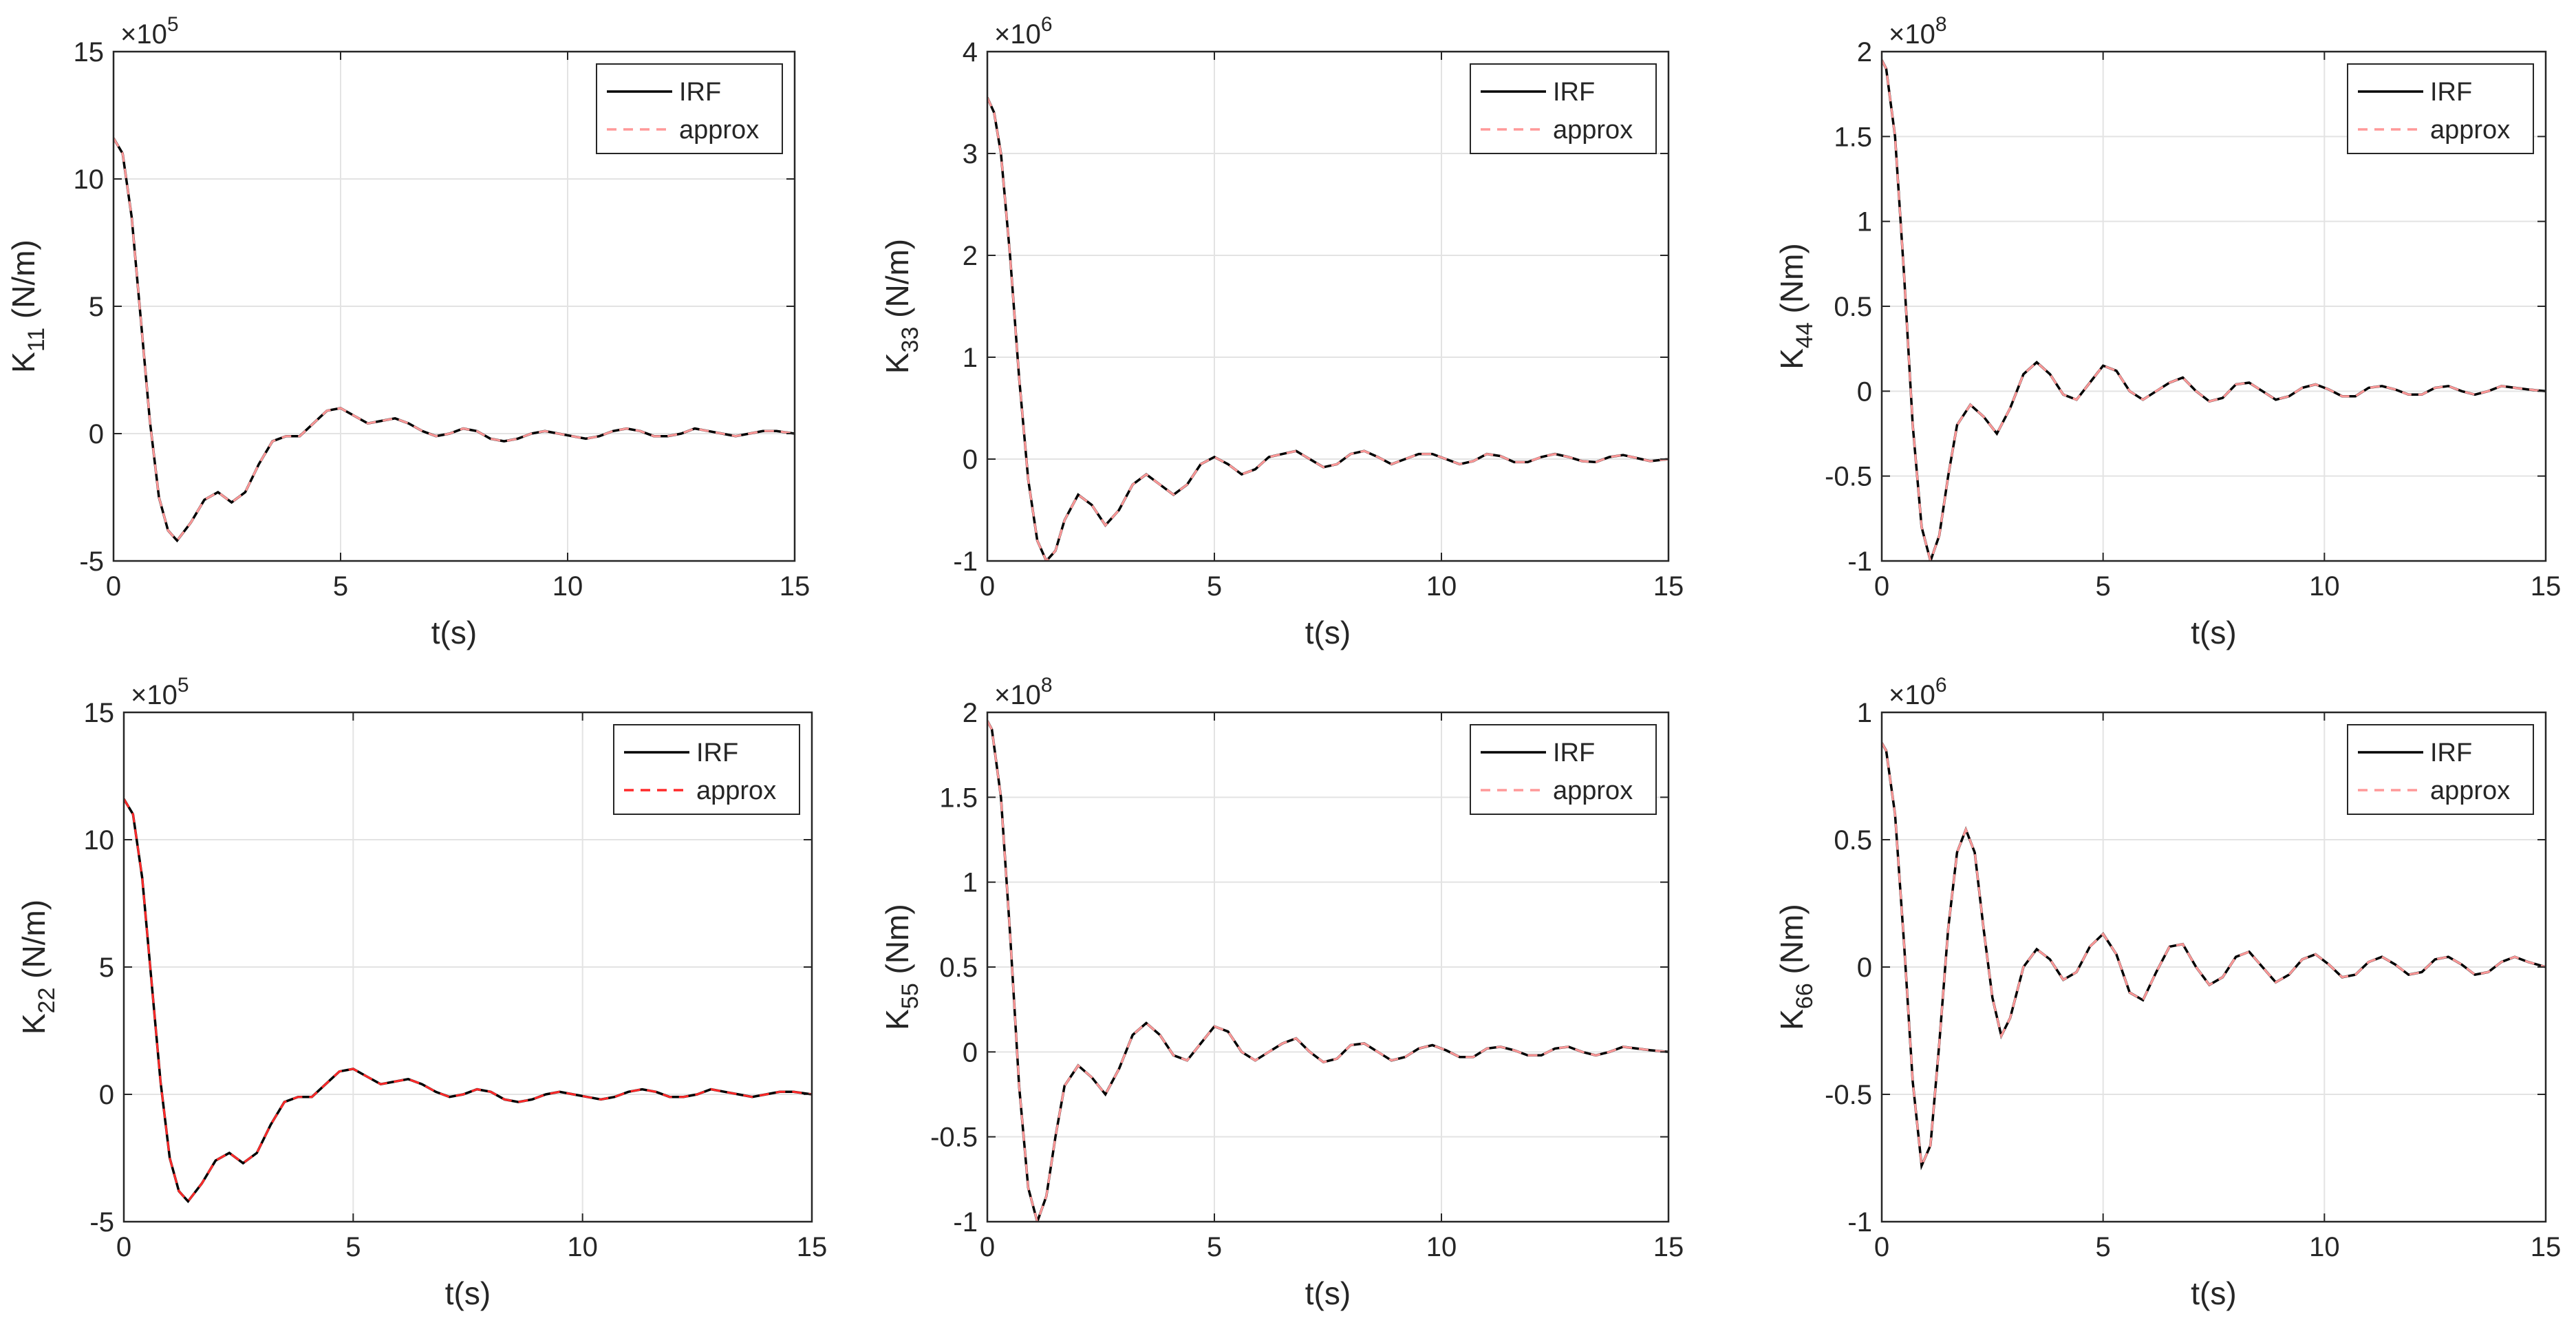  What do you see at coordinates (38, 967) in the screenshot?
I see `y-axis-label: K22 (N/m)` at bounding box center [38, 967].